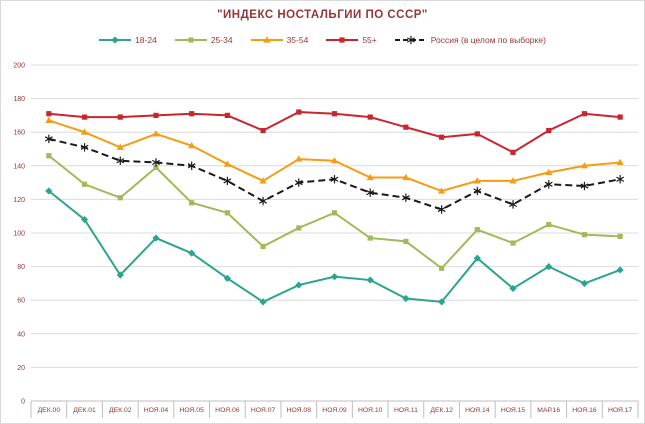 This screenshot has width=645, height=424. I want to click on x-axis-tick-label: НОЯ.09, so click(334, 410).